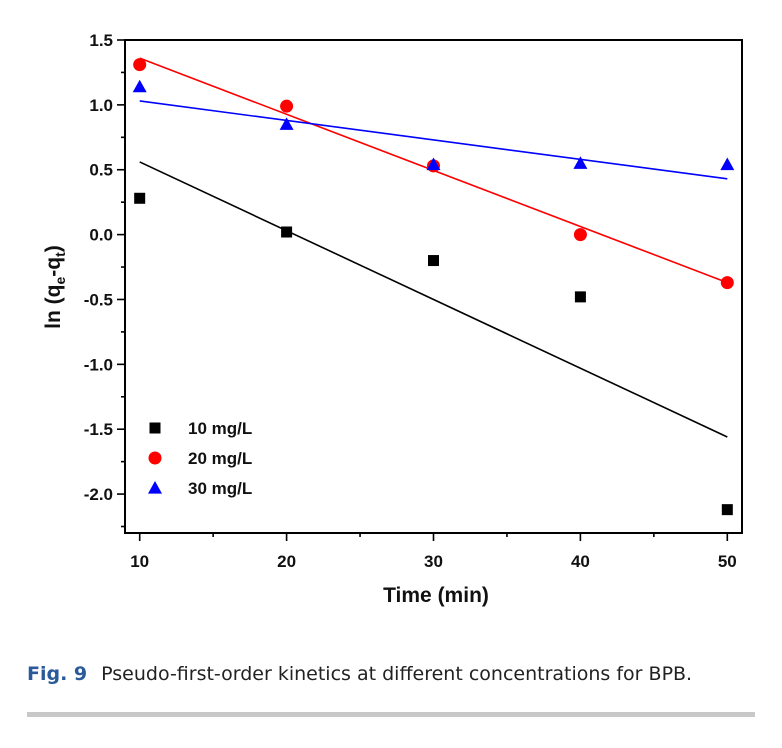 The height and width of the screenshot is (748, 782). I want to click on x-tick-label: 40, so click(580, 561).